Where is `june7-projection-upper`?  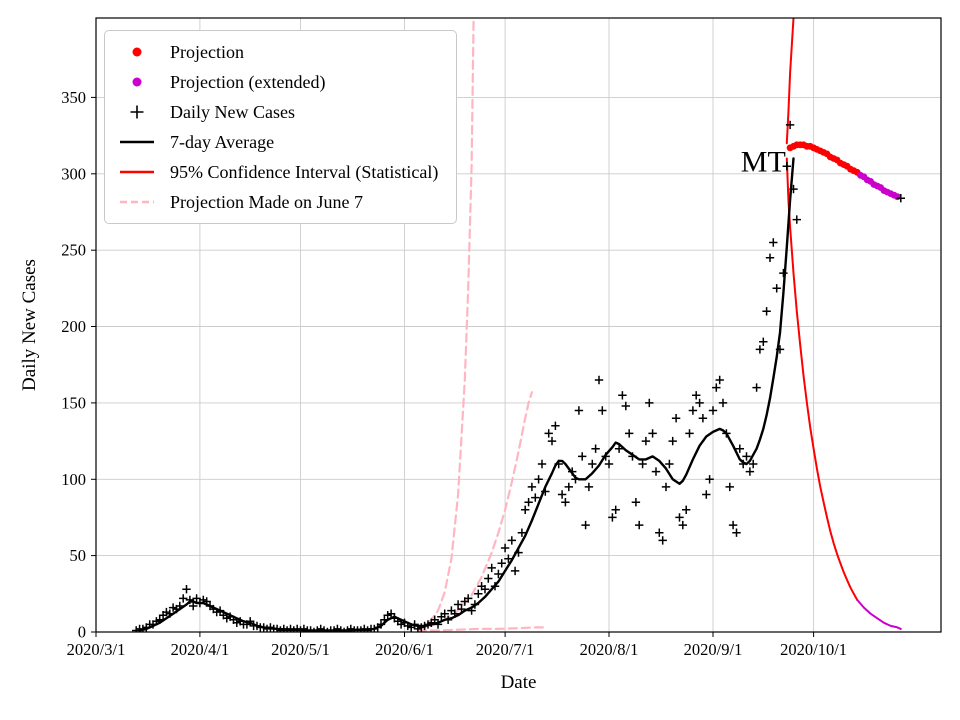 june7-projection-upper is located at coordinates (445, 324).